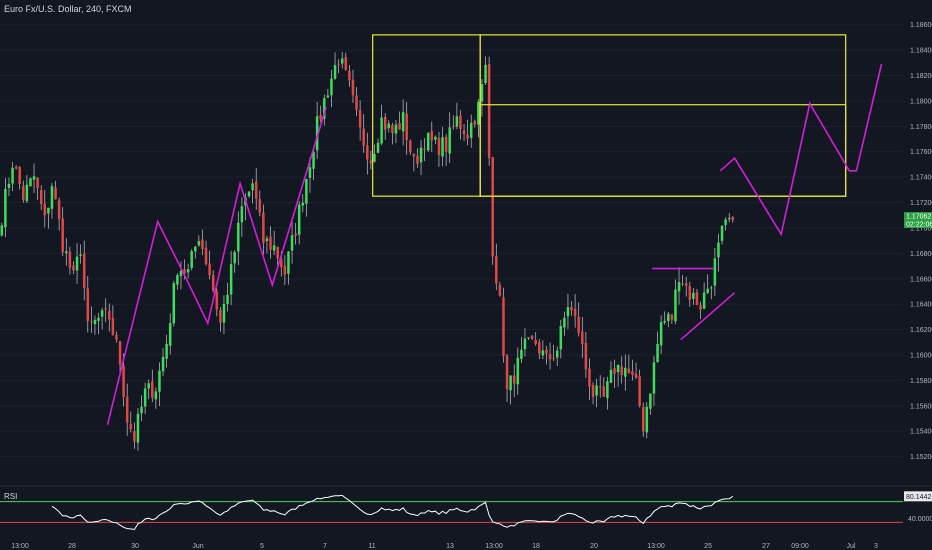 The width and height of the screenshot is (932, 550). I want to click on price-tick-label: 1.15200, so click(921, 457).